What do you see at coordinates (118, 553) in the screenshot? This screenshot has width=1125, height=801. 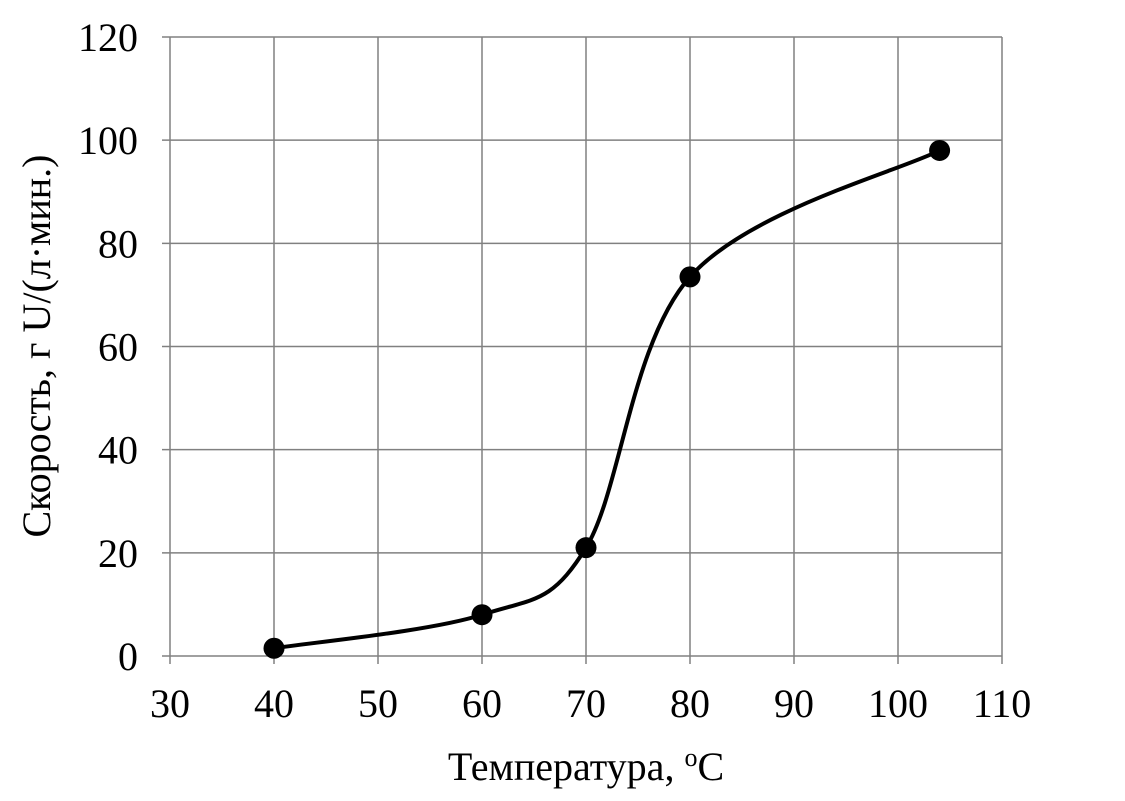 I see `y-tick-label: 20` at bounding box center [118, 553].